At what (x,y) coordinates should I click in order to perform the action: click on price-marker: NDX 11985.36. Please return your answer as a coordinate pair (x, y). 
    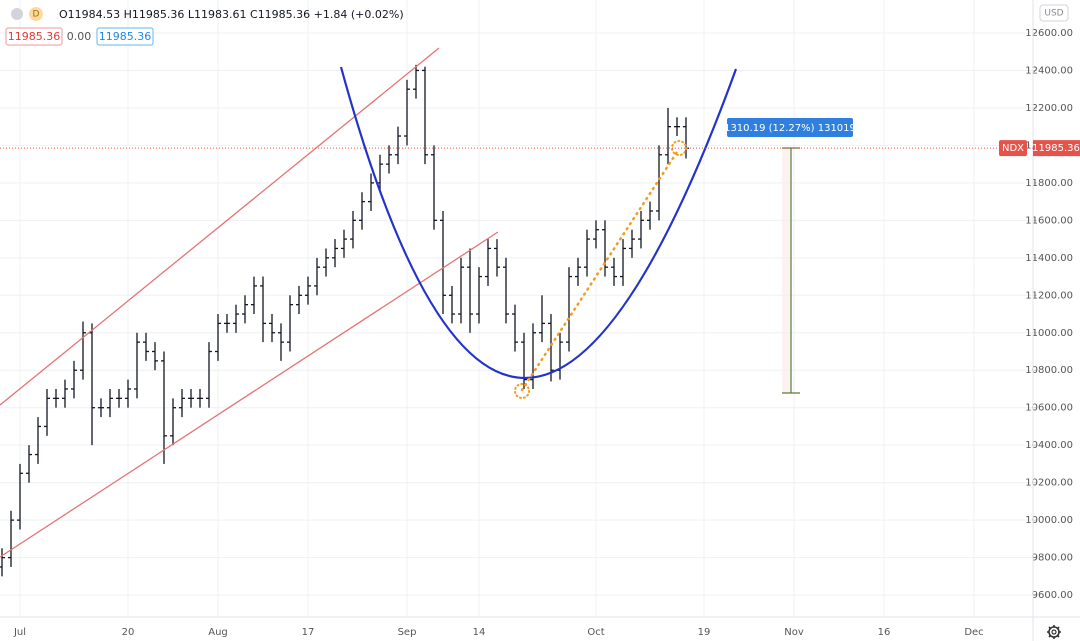
    Looking at the image, I should click on (540, 148).